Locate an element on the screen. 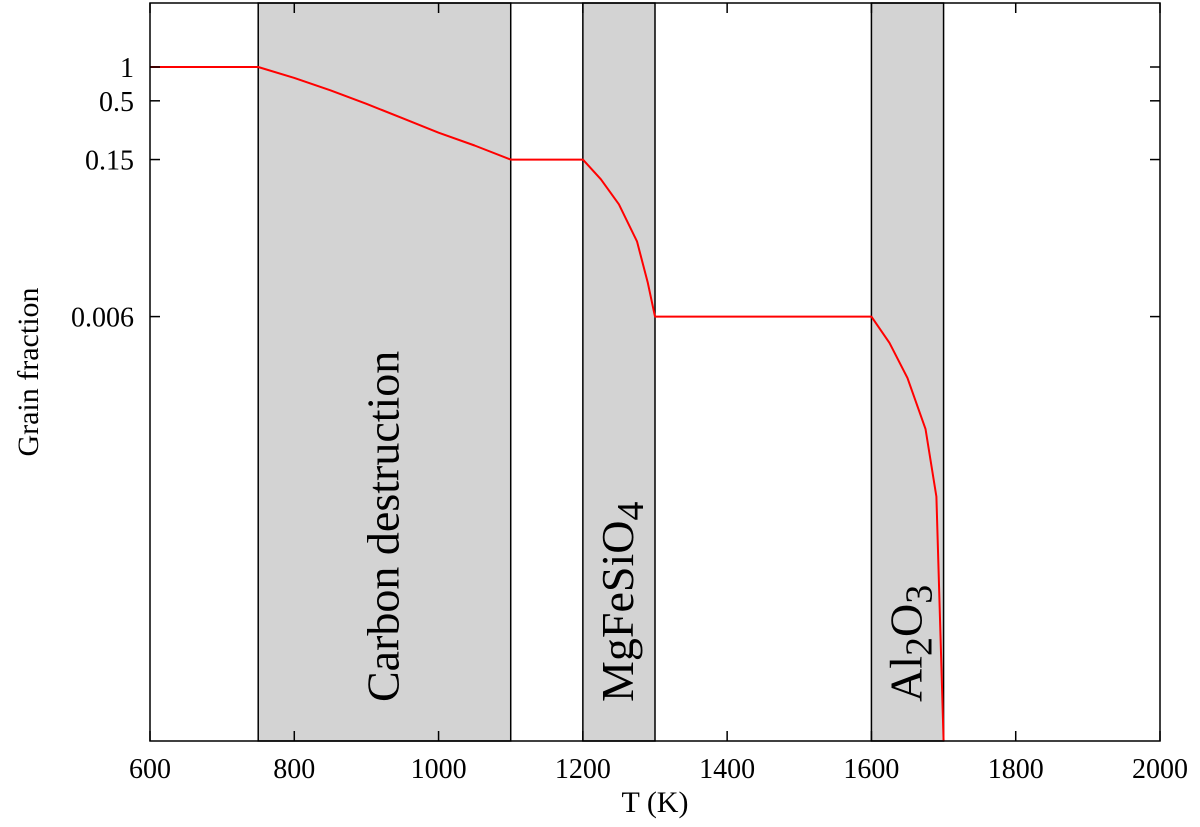 This screenshot has width=1200, height=827. band-label-2: Al2O3 is located at coordinates (911, 643).